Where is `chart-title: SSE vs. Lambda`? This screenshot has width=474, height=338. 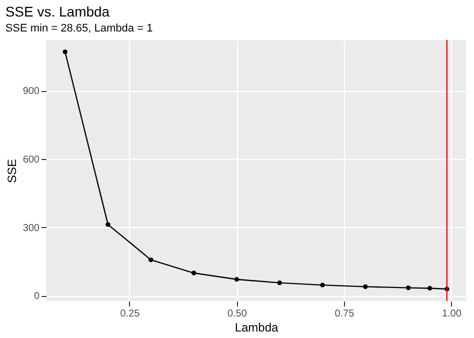
chart-title: SSE vs. Lambda is located at coordinates (57, 11).